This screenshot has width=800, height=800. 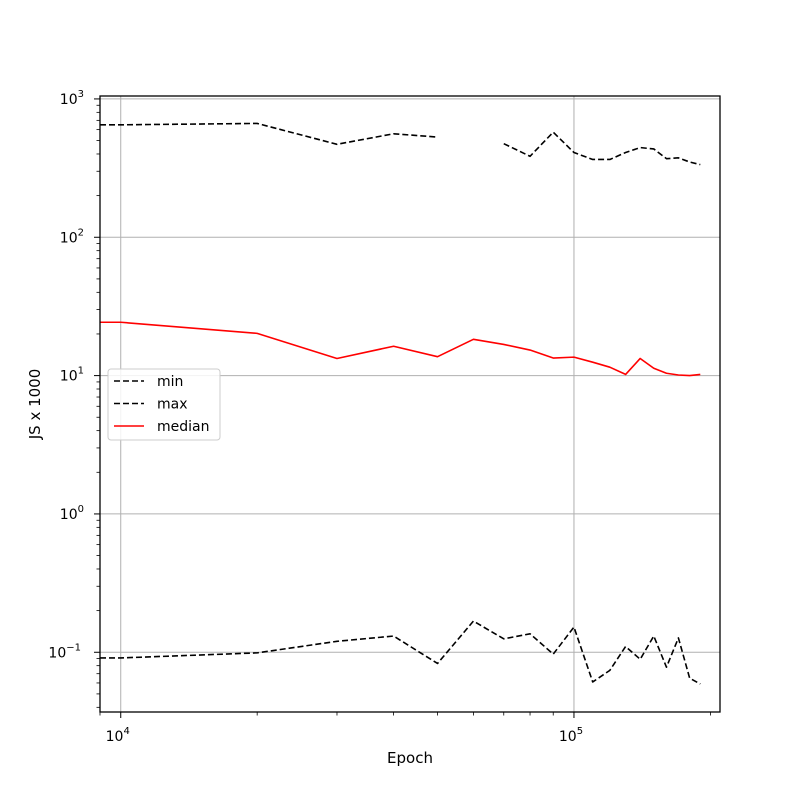 I want to click on x-tick-exponent-0: 4, so click(x=126, y=731).